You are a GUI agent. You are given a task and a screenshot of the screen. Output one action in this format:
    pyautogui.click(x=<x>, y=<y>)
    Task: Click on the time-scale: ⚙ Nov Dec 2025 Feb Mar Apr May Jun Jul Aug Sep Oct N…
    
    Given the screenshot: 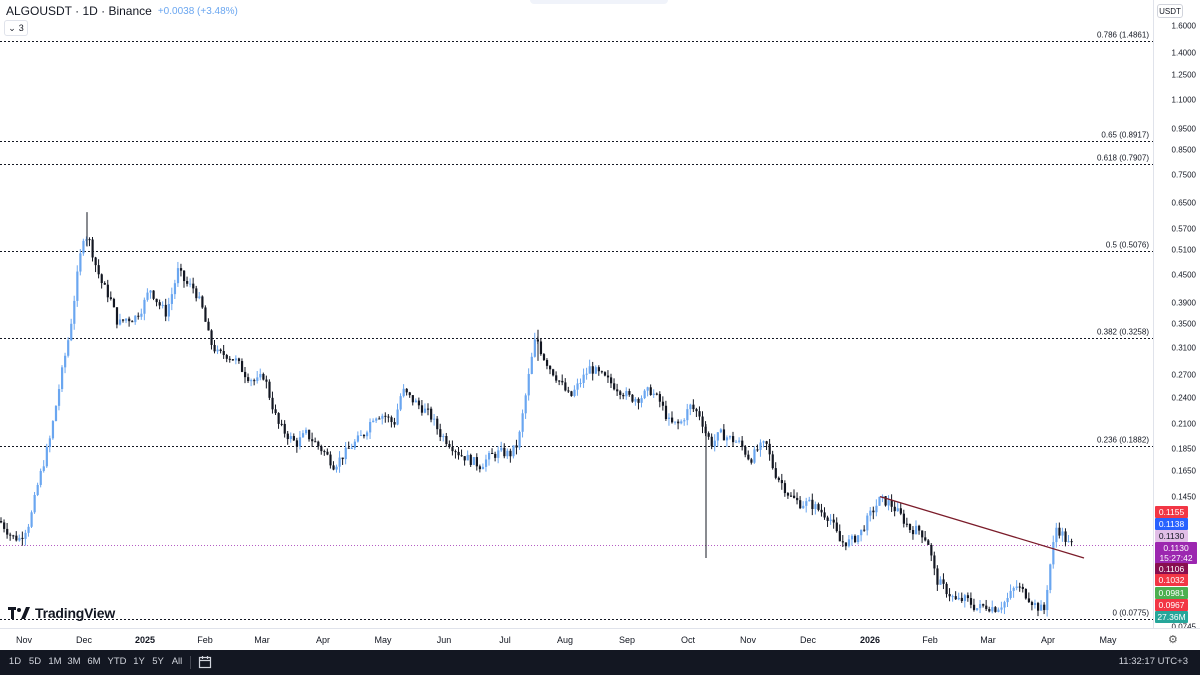 What is the action you would take?
    pyautogui.click(x=600, y=639)
    